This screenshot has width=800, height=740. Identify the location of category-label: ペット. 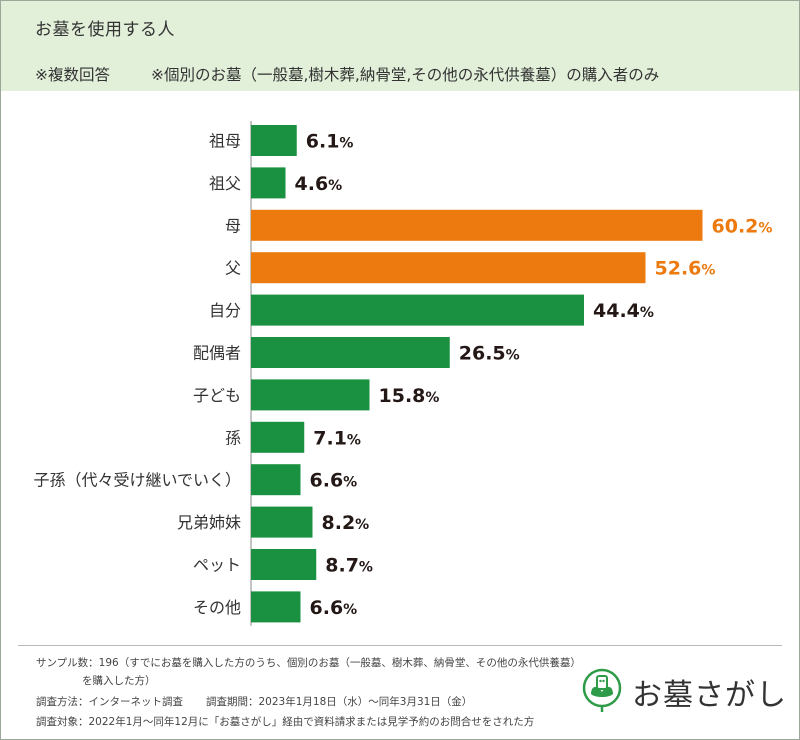
(217, 565).